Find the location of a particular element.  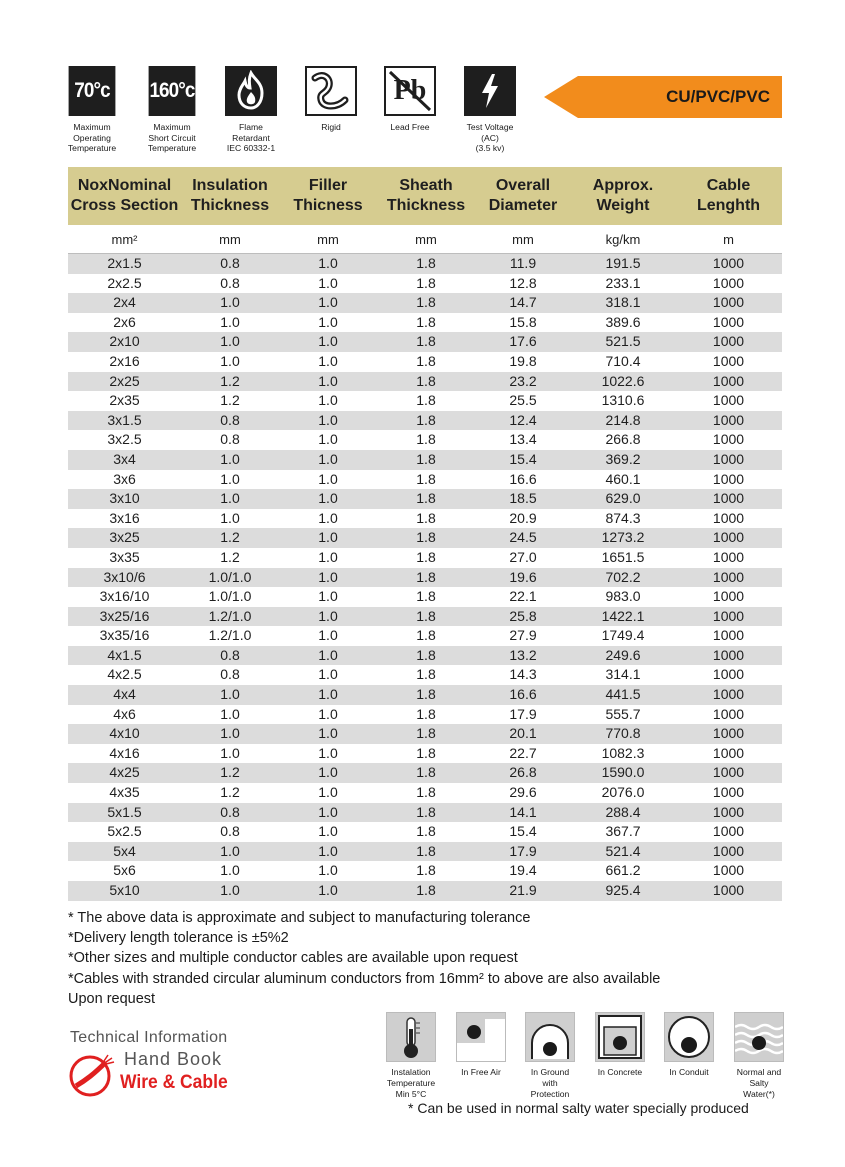

table-cell: 2x35 is located at coordinates (124, 400).